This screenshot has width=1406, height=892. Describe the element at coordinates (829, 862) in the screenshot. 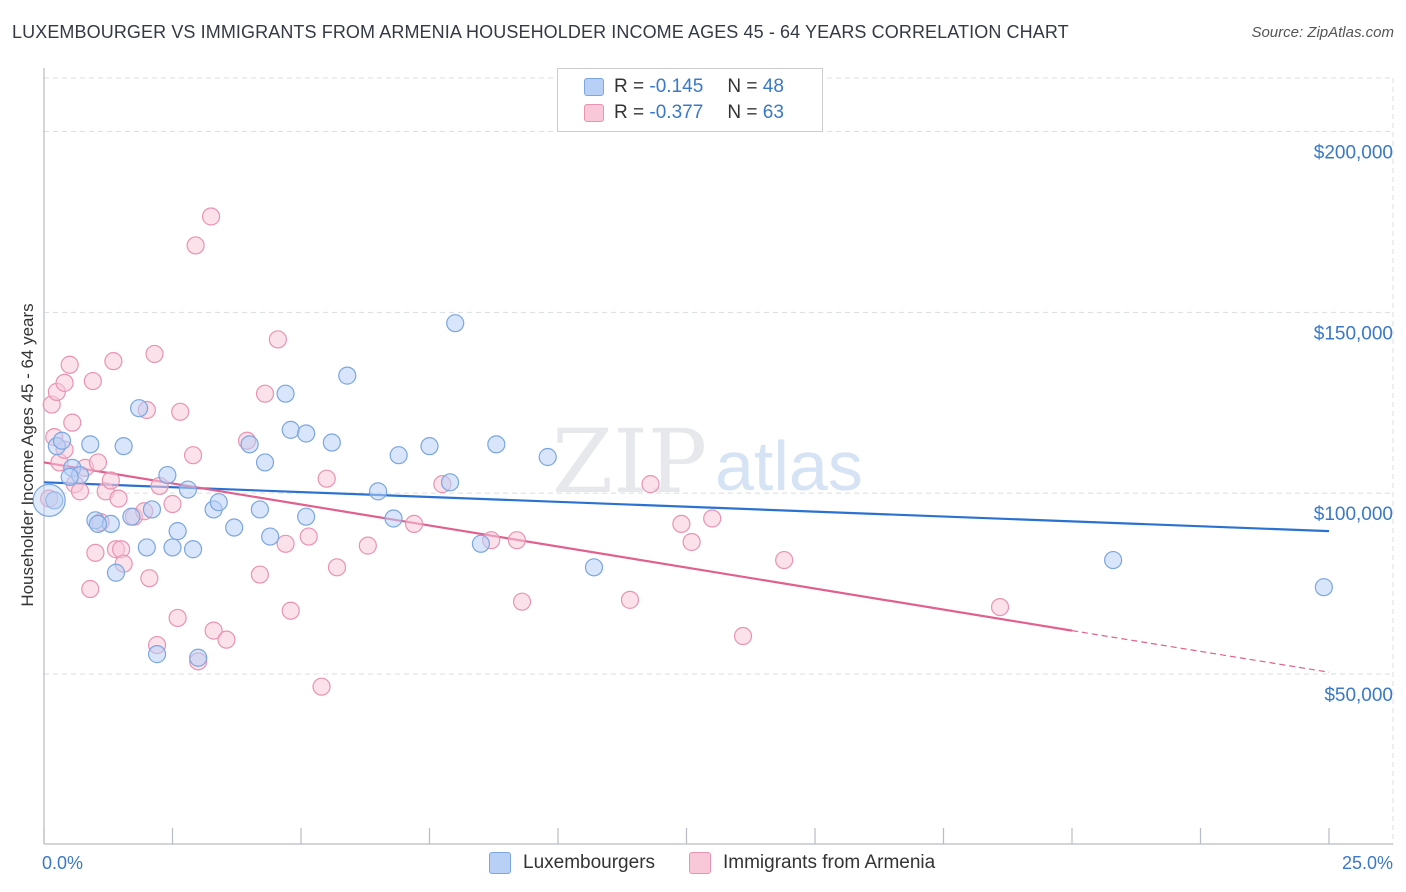

I see `legend-label-armenia: Immigrants from Armenia` at that location.